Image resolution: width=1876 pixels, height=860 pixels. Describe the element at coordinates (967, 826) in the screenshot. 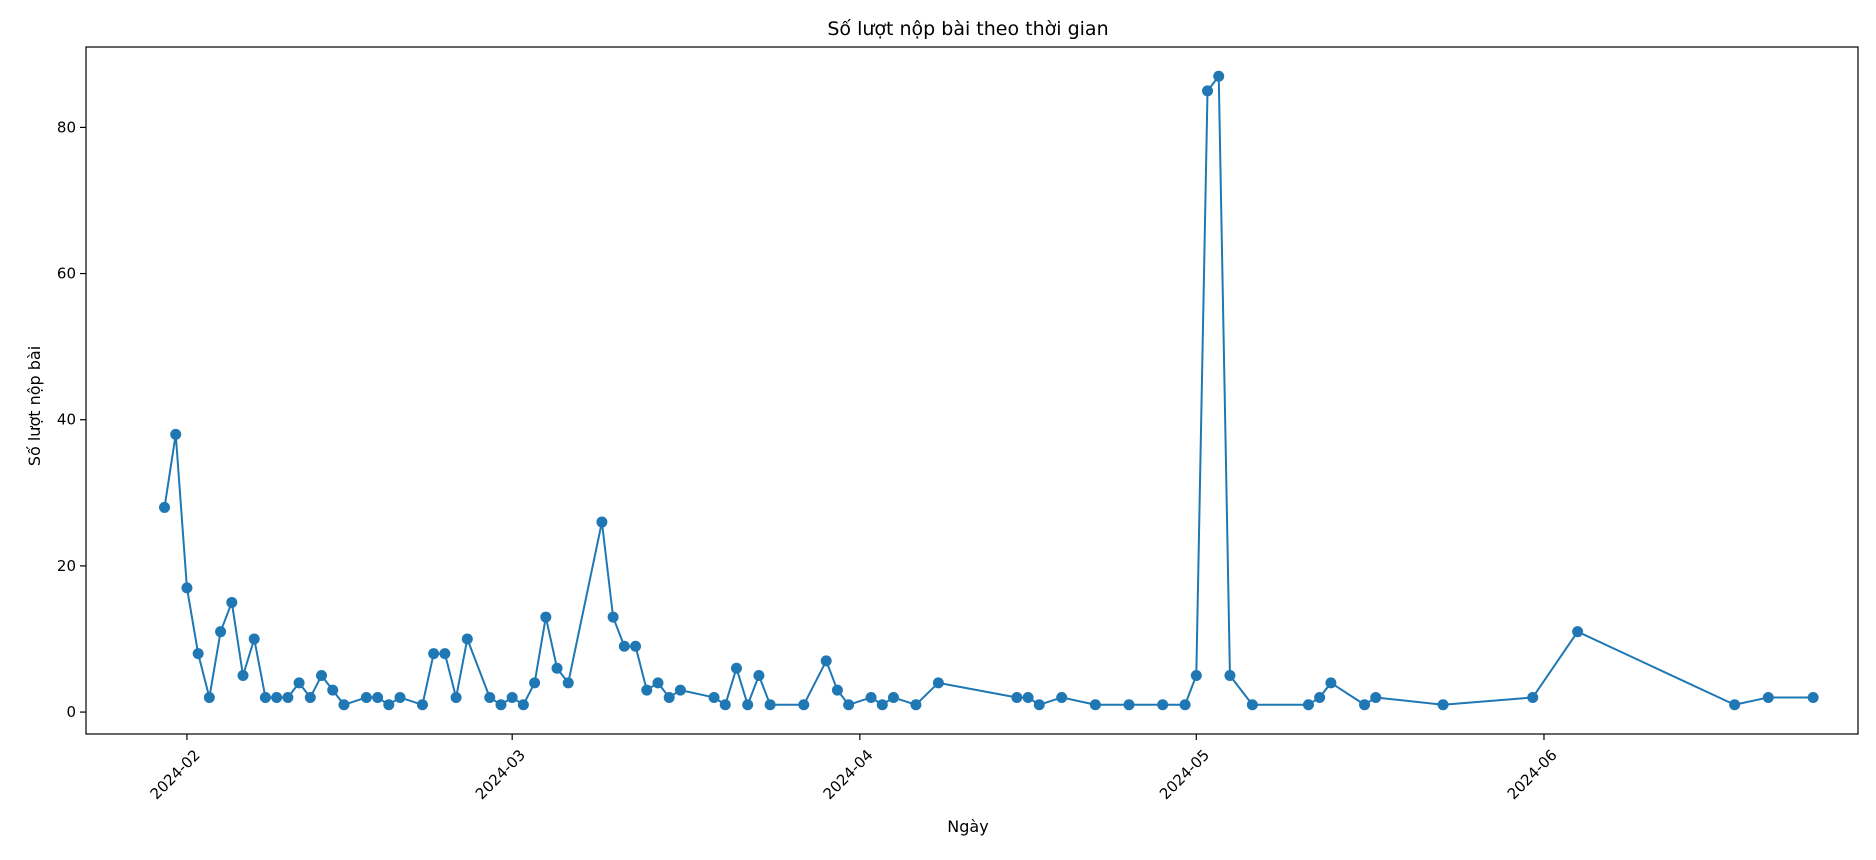

I see `x-axis-title: Ngày` at that location.